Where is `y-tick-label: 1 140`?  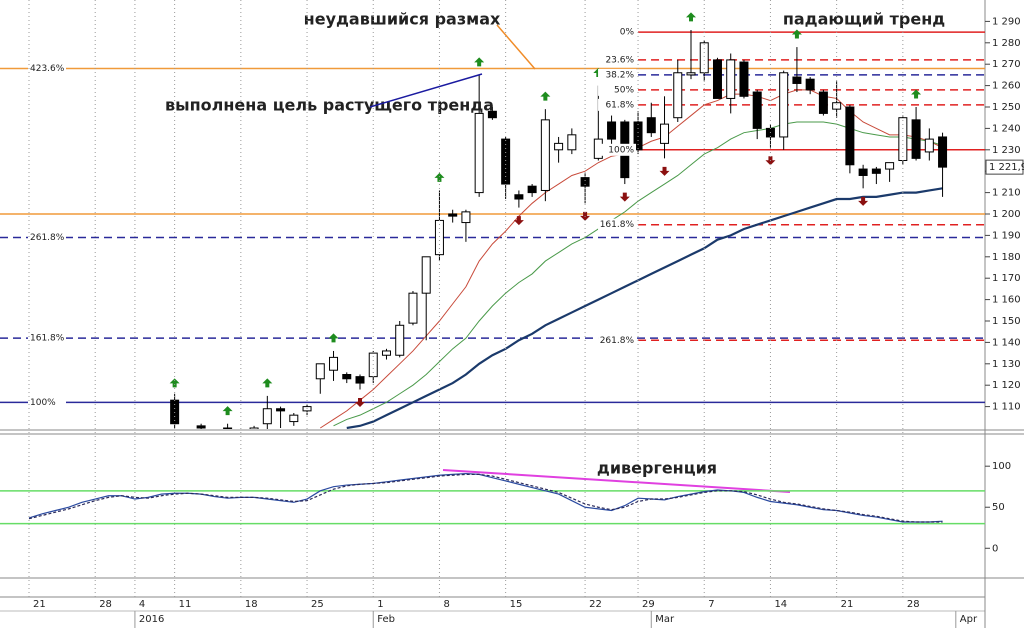 y-tick-label: 1 140 is located at coordinates (1006, 342).